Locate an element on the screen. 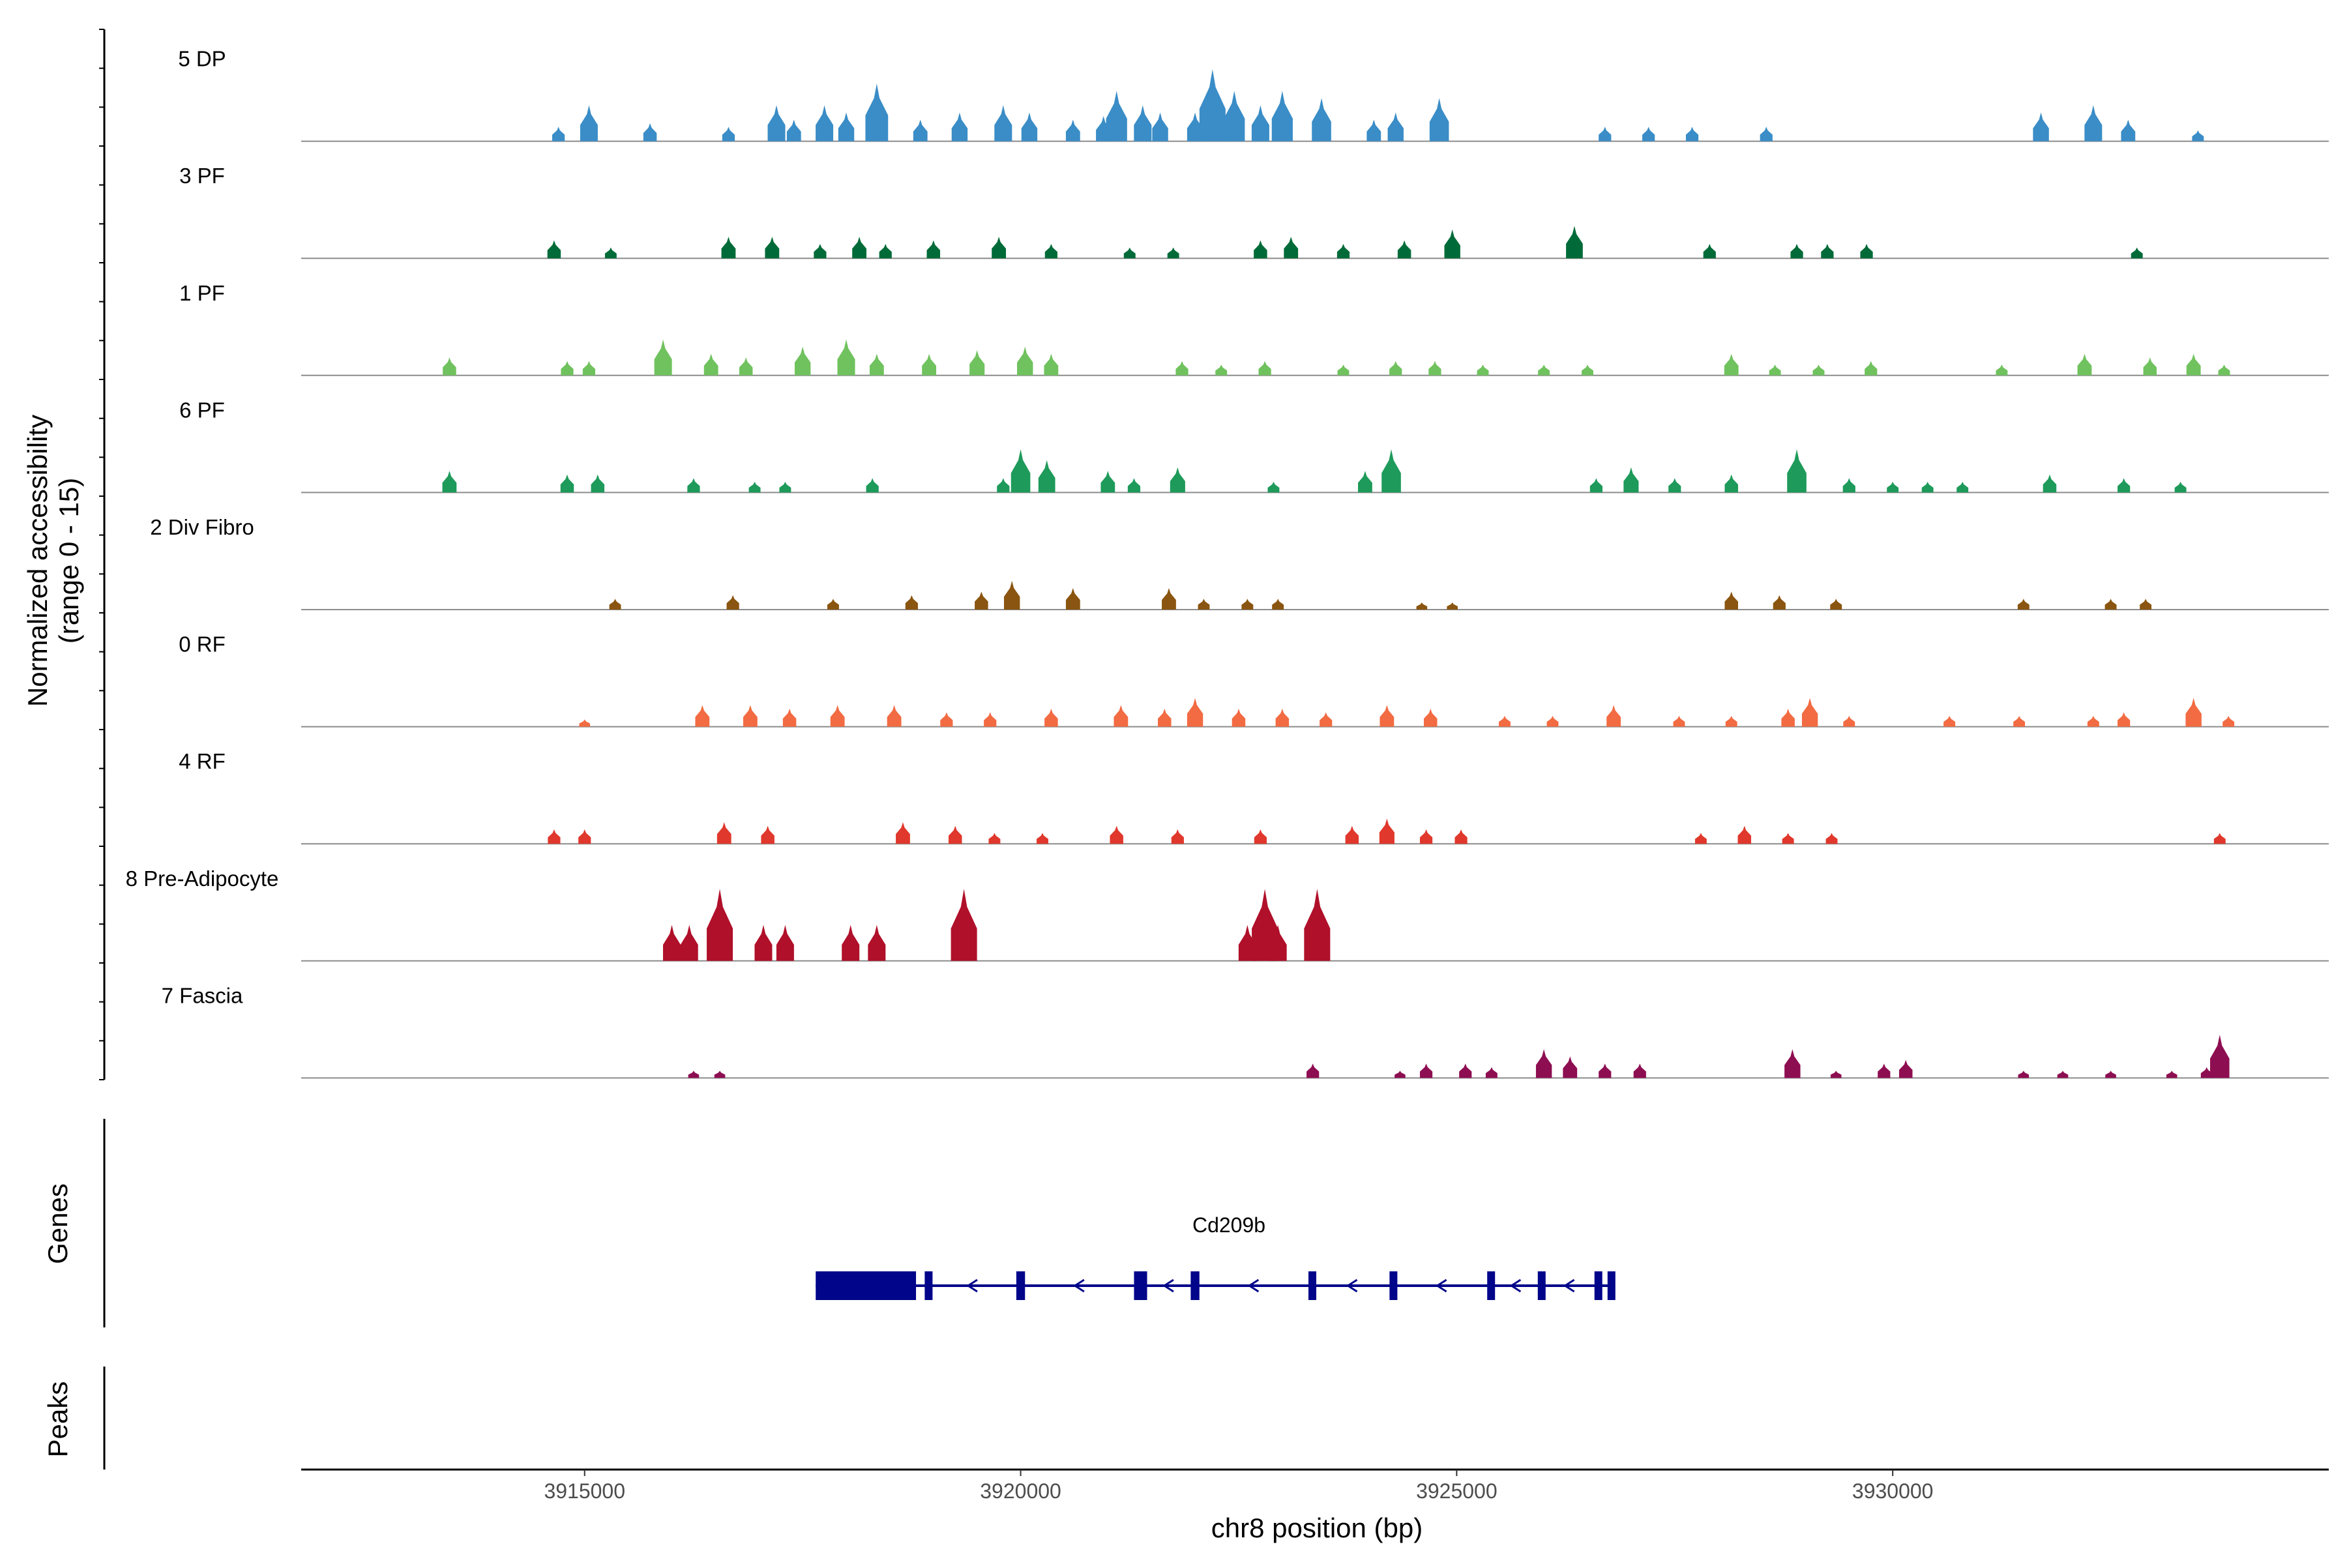  track-label-2-div-fibro: 2 Div Fibro is located at coordinates (202, 527).